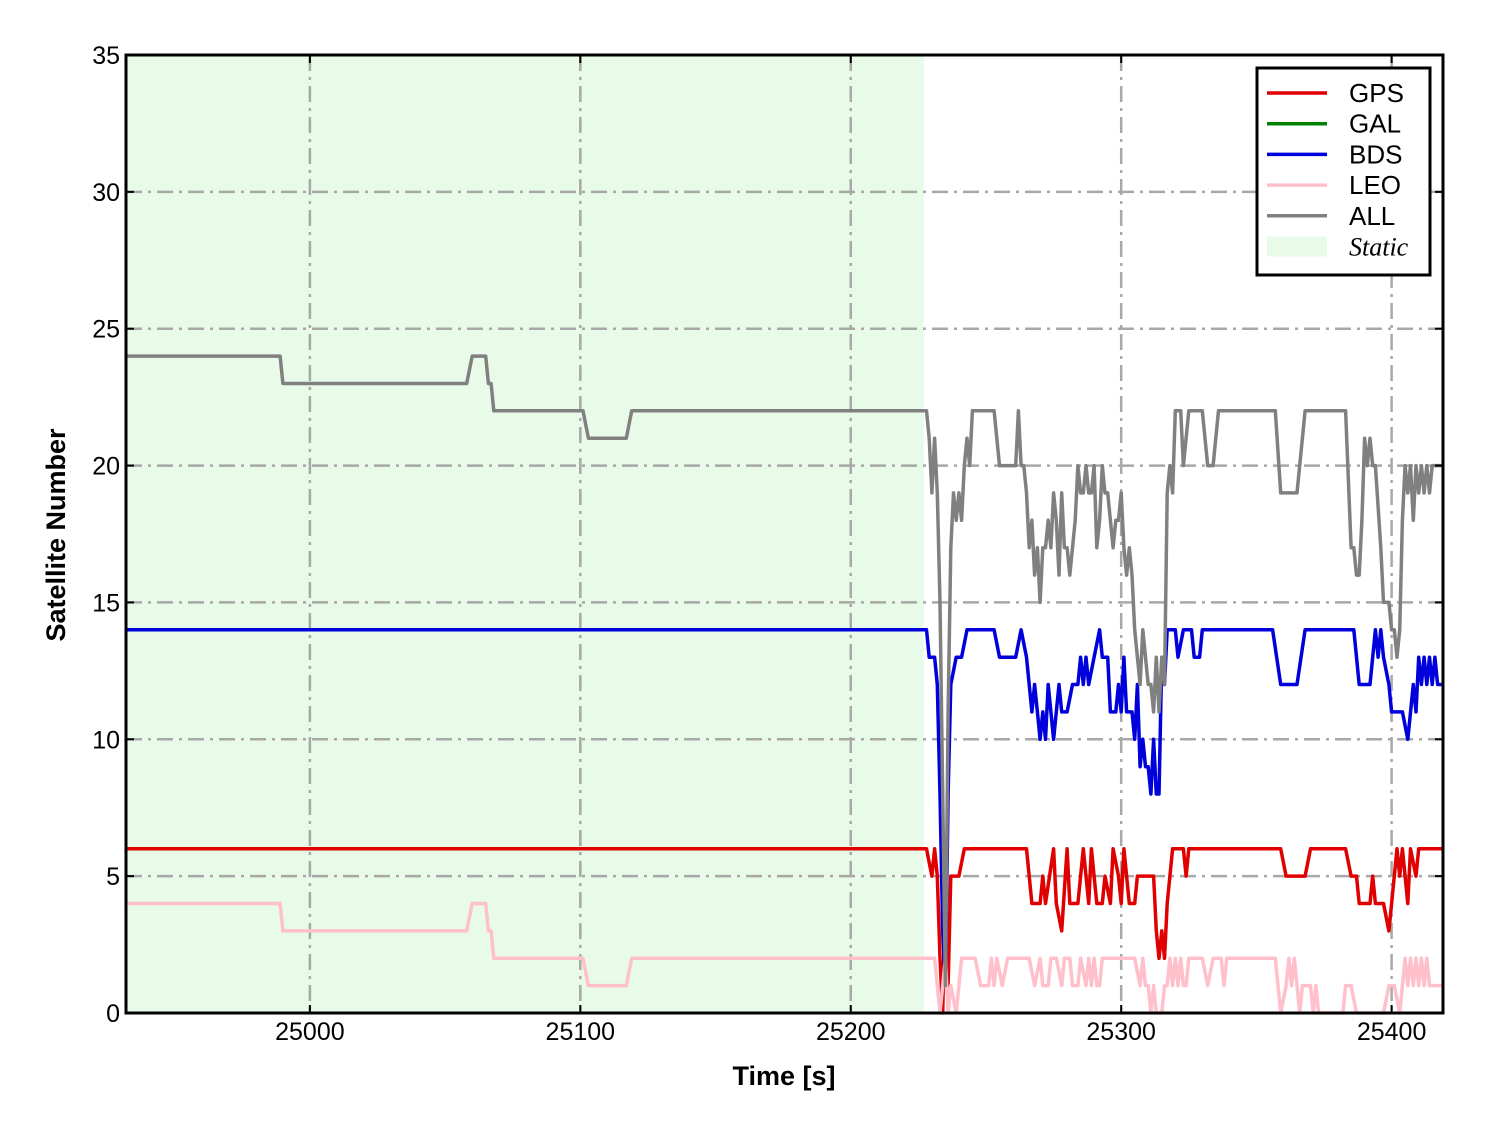  I want to click on legend-swatch-static, so click(1297, 246).